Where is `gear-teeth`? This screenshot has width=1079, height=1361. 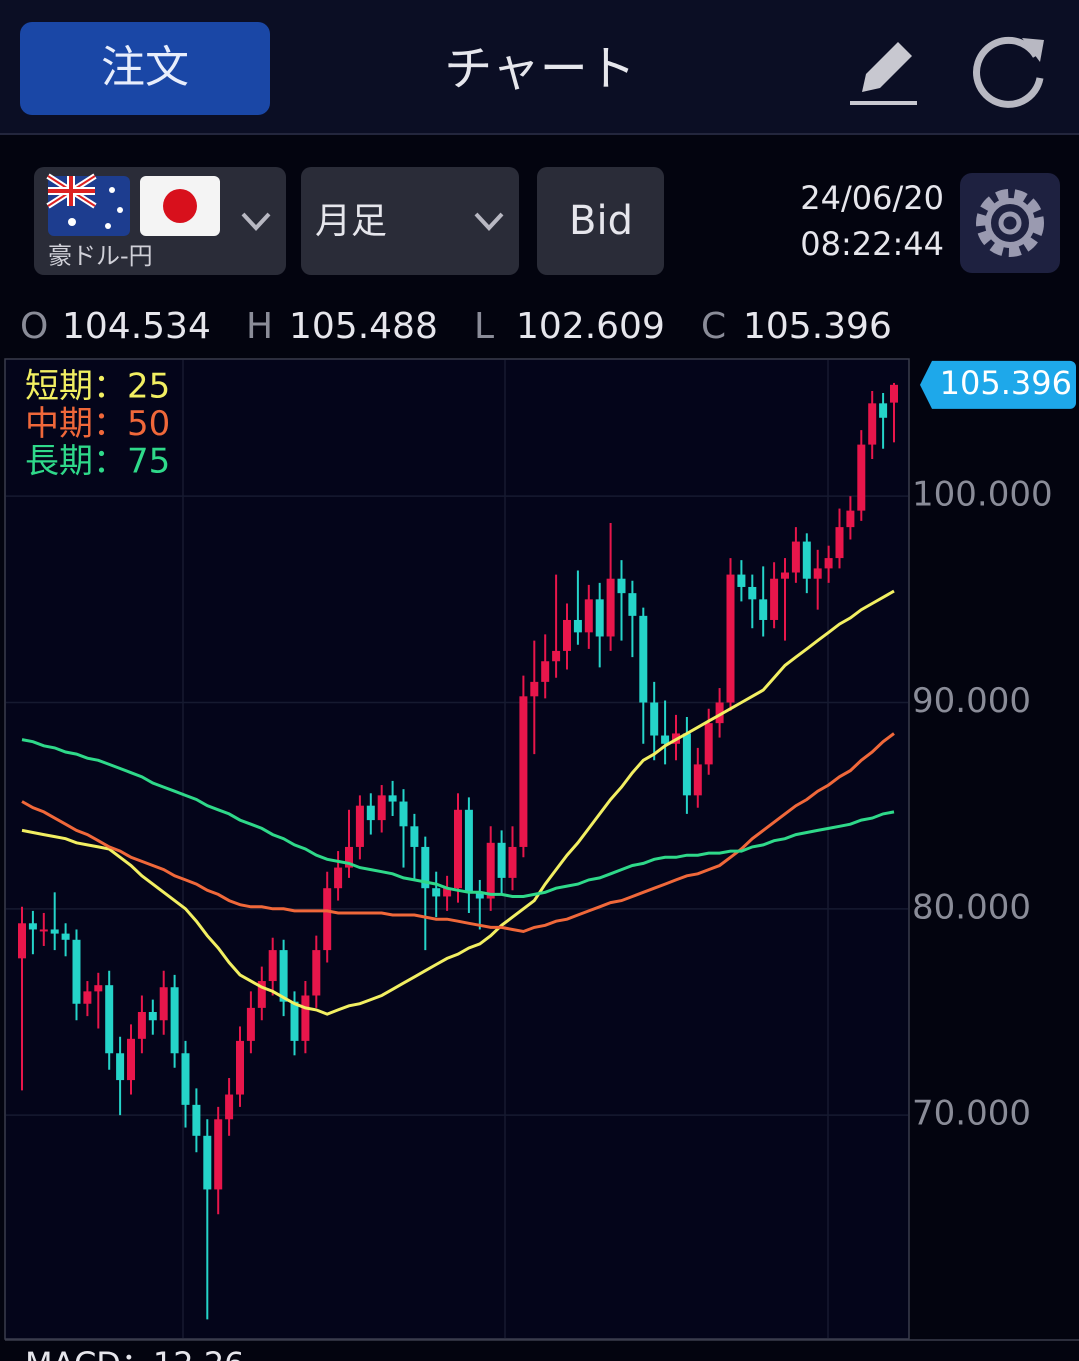 gear-teeth is located at coordinates (1010, 223).